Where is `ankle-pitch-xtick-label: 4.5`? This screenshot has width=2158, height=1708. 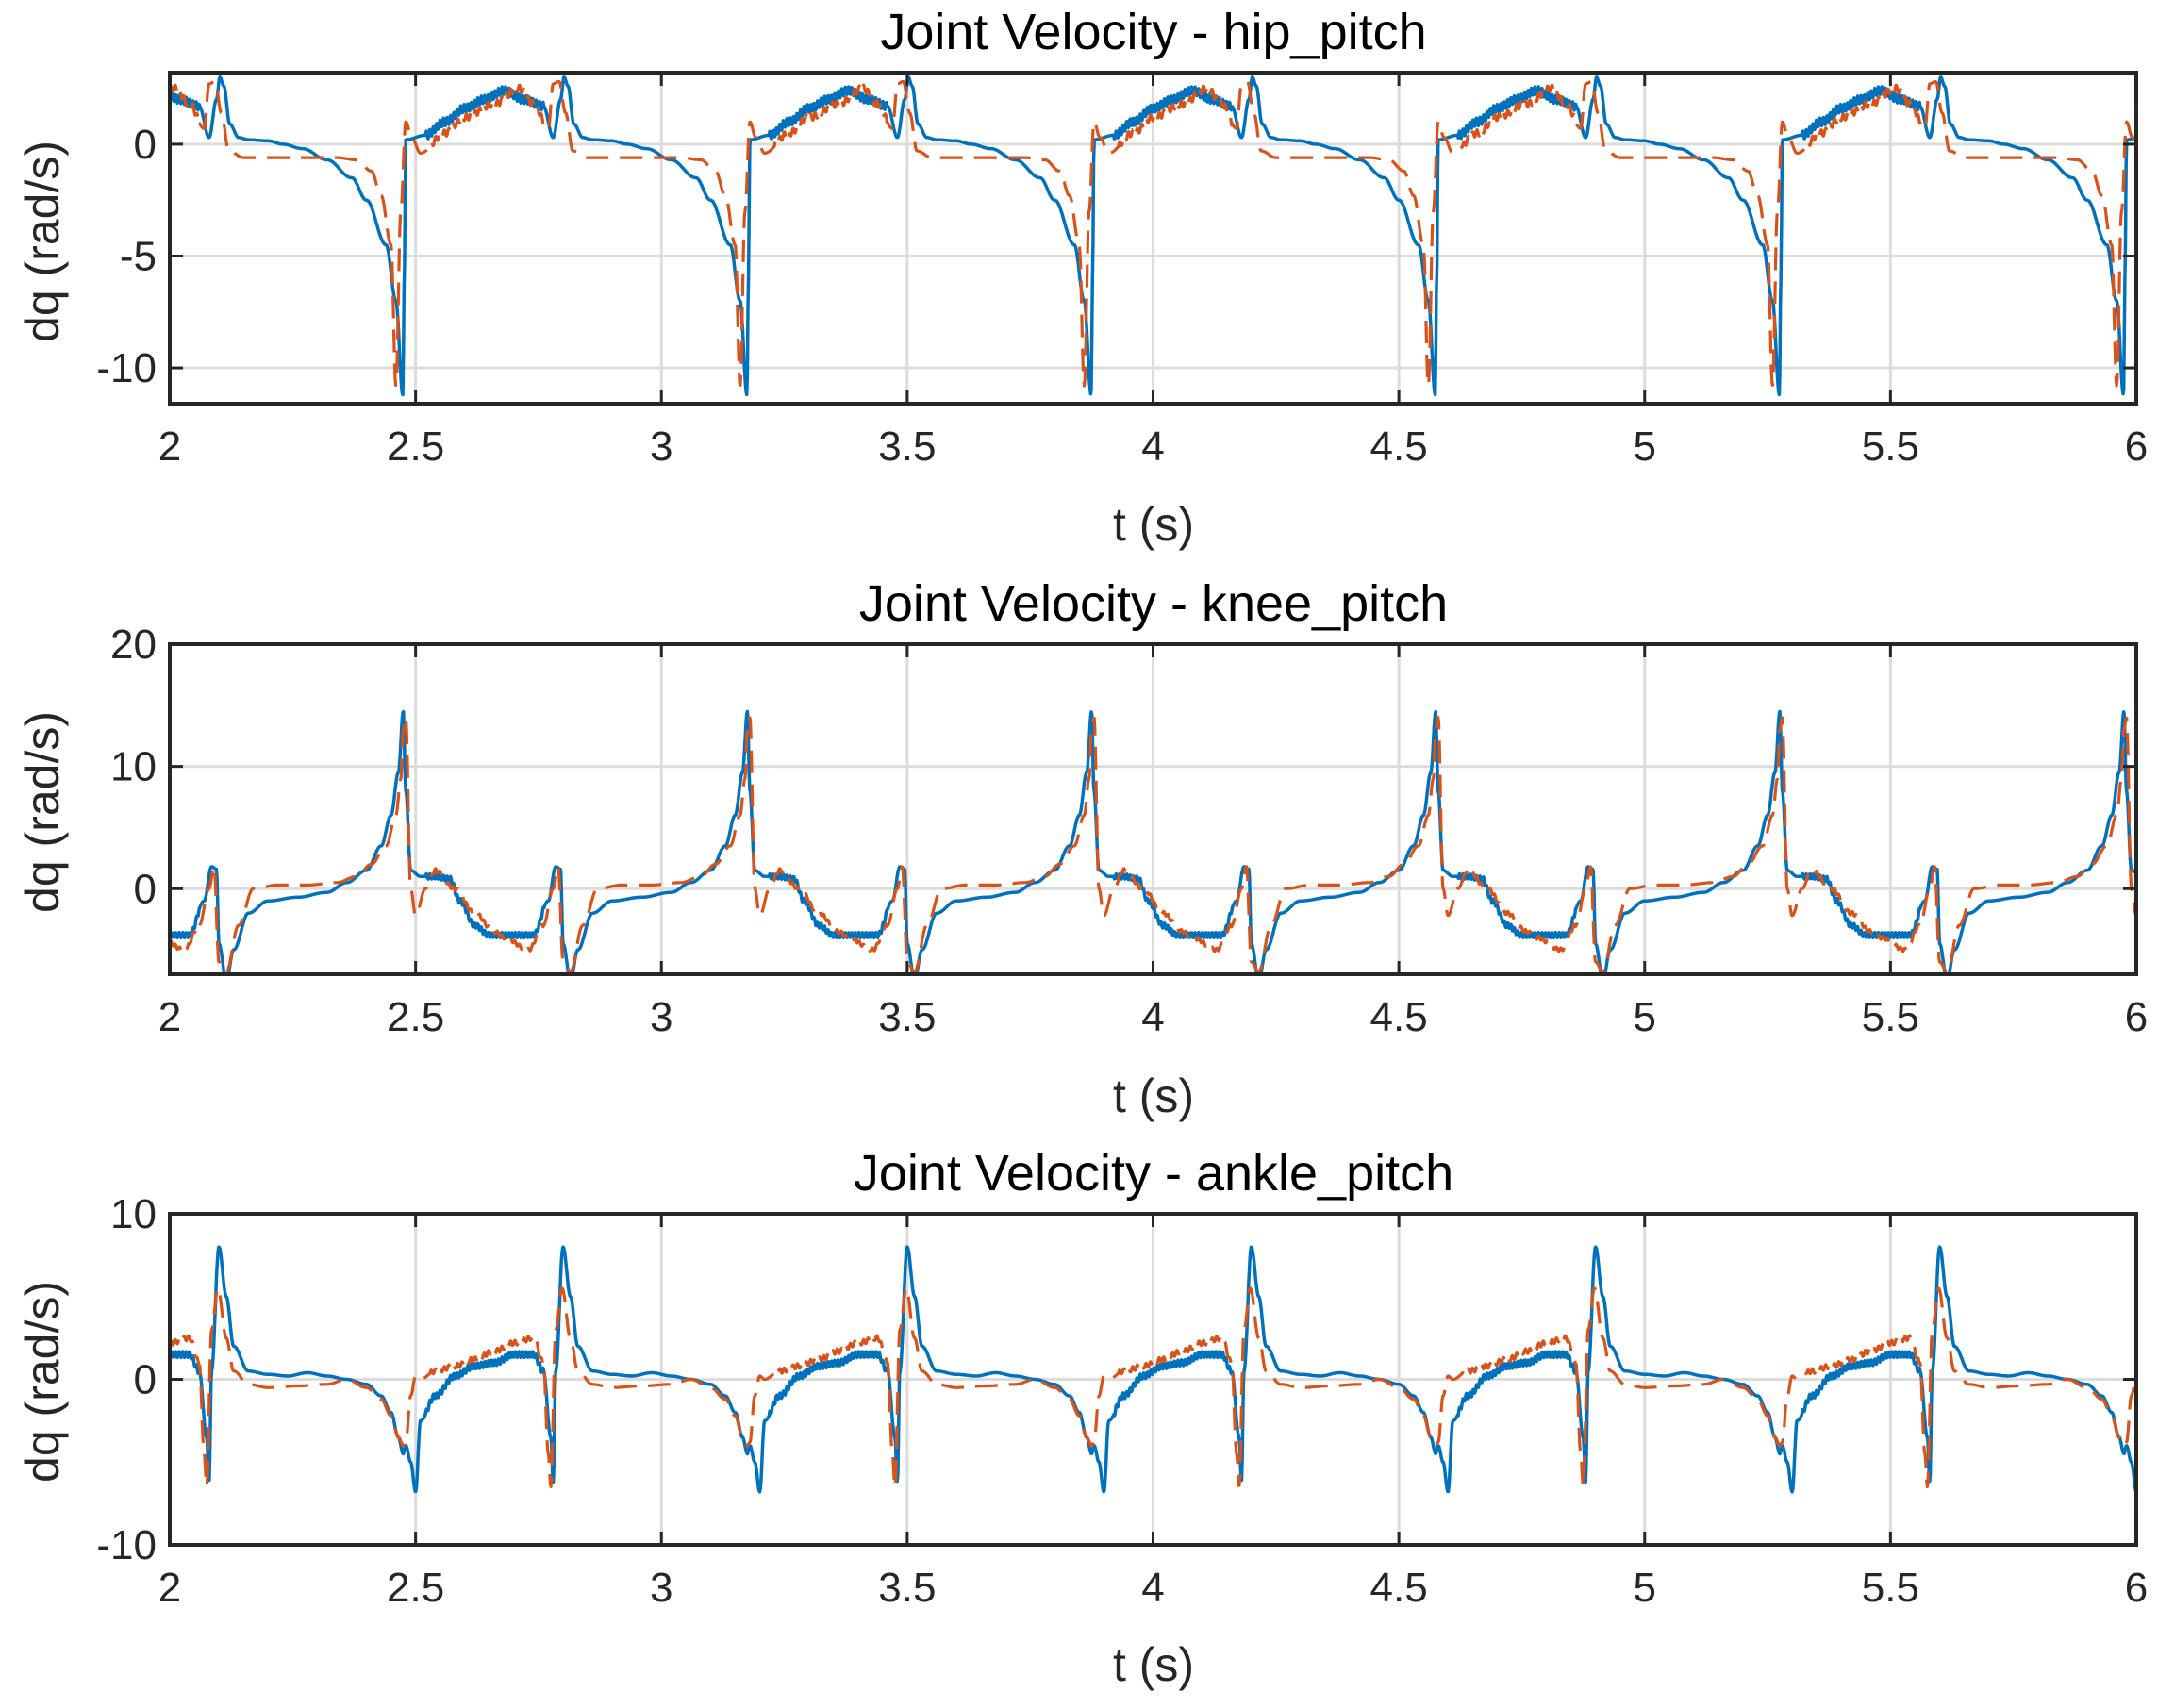
ankle-pitch-xtick-label: 4.5 is located at coordinates (1399, 1588).